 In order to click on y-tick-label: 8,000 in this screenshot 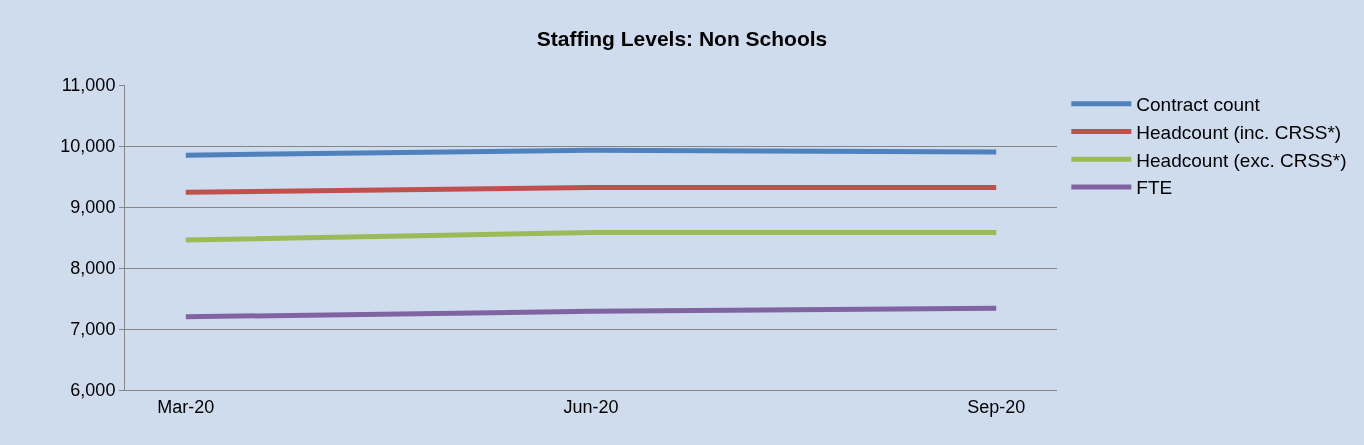, I will do `click(93, 268)`.